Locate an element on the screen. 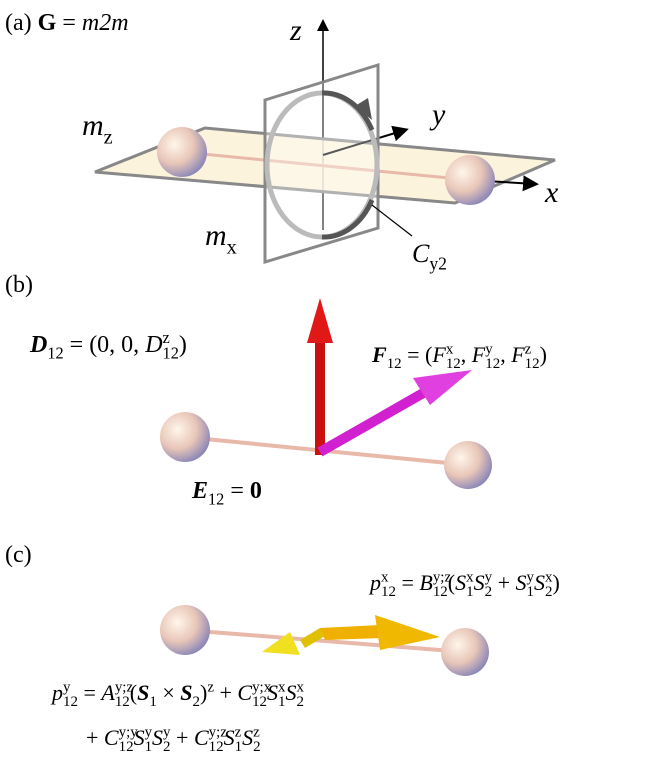  d-vector-head is located at coordinates (320, 320).